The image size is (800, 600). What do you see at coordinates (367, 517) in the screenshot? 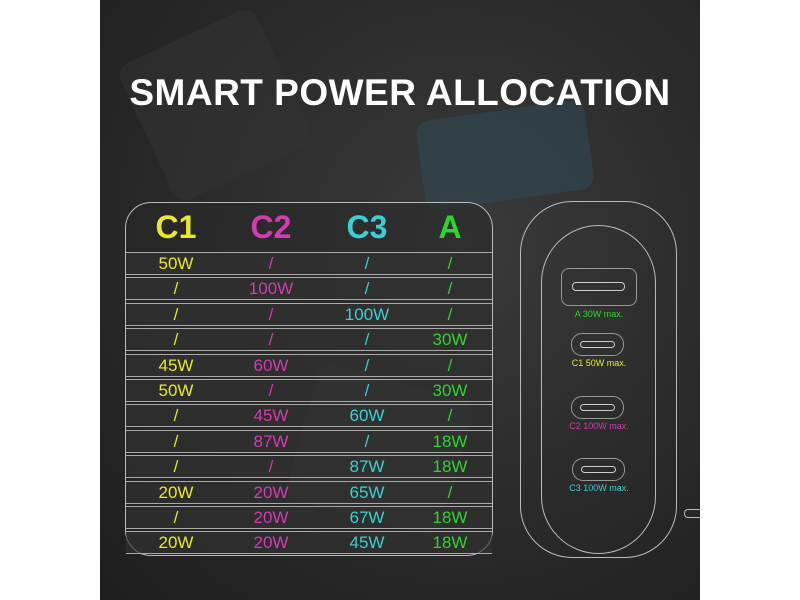
I see `cell-c3: 67W` at bounding box center [367, 517].